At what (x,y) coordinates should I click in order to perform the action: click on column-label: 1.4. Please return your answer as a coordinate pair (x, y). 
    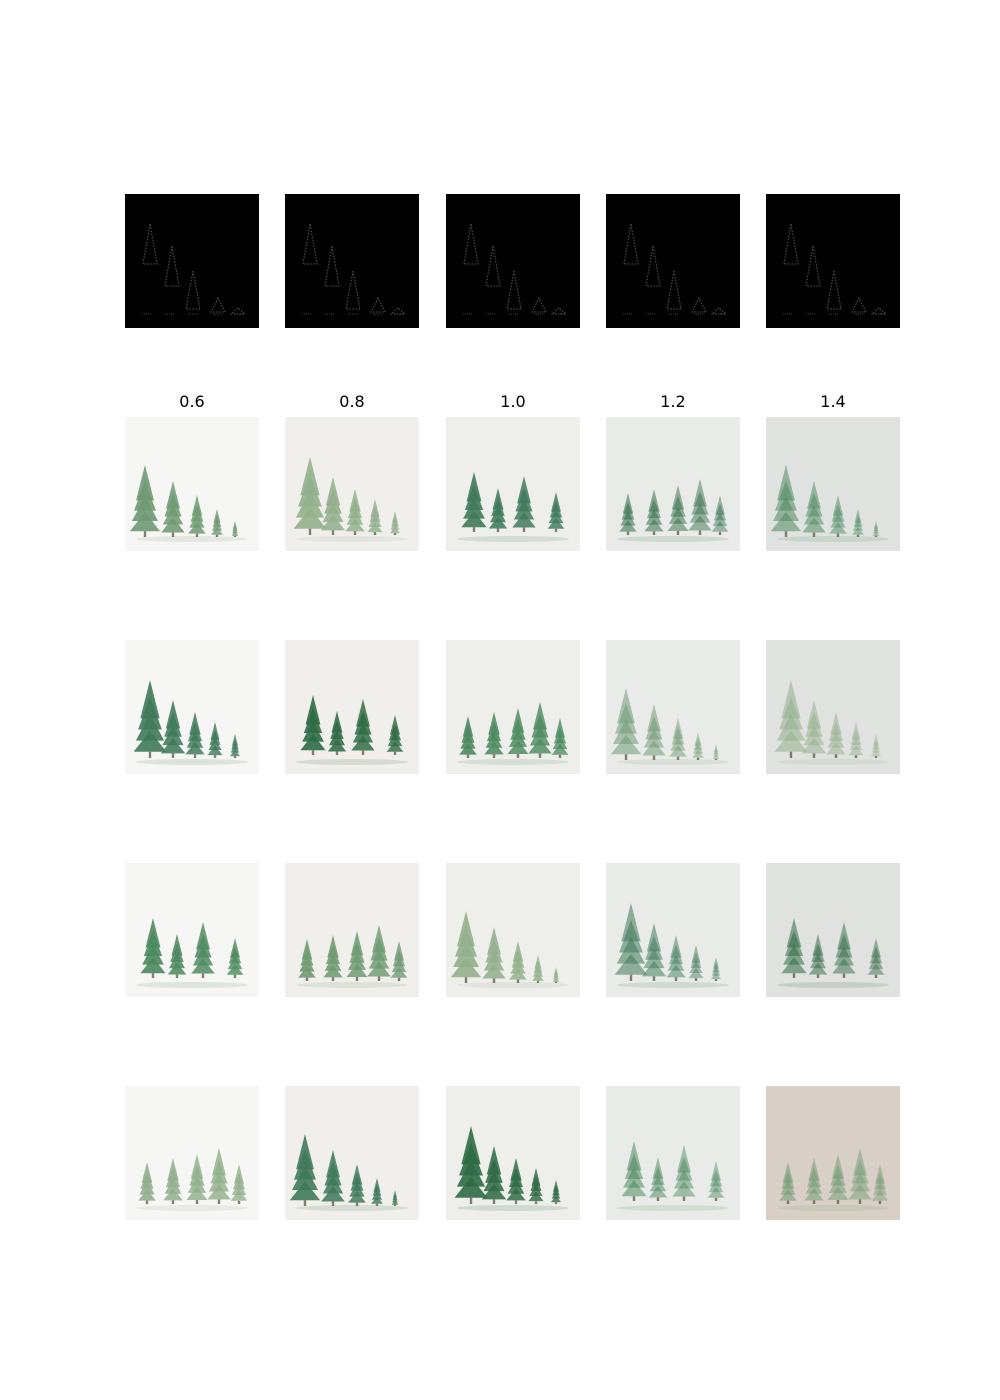
    Looking at the image, I should click on (833, 401).